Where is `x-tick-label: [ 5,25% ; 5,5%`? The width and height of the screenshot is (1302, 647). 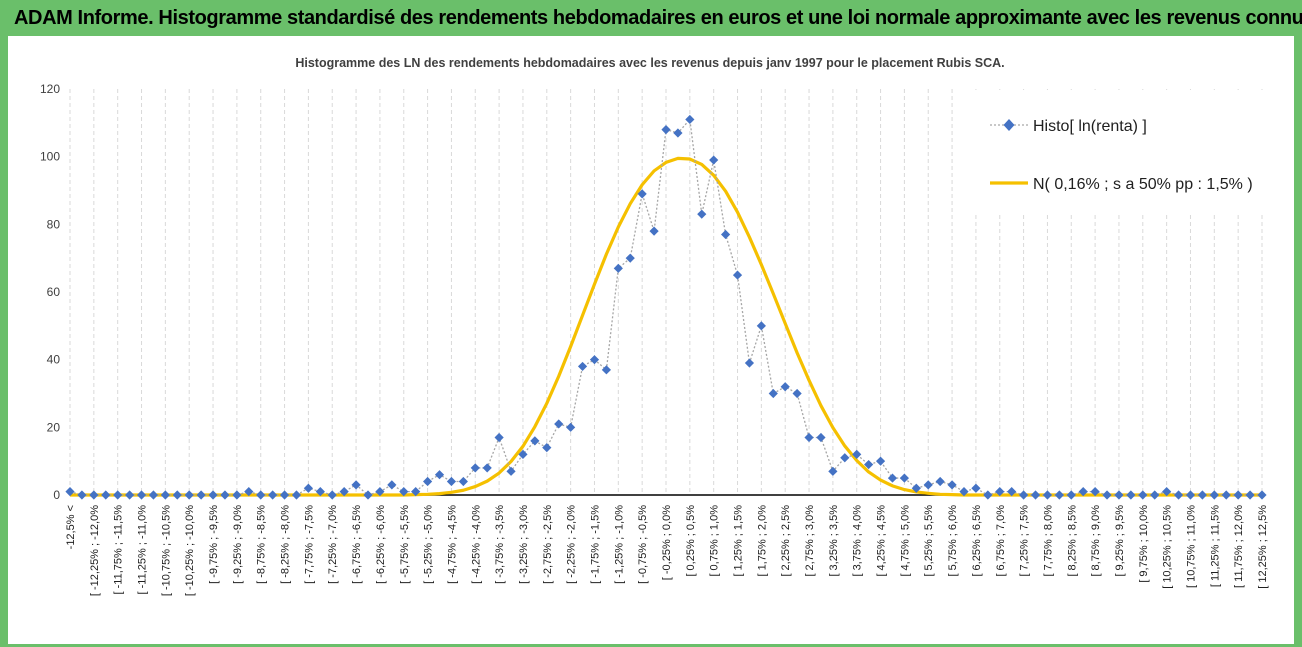 x-tick-label: [ 5,25% ; 5,5% is located at coordinates (929, 541).